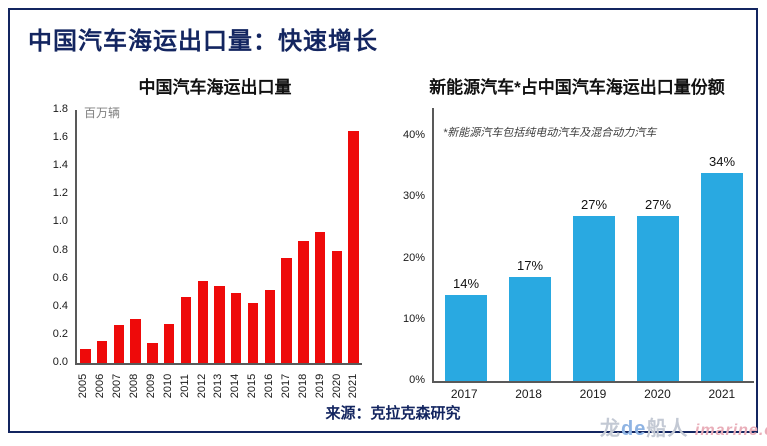 The height and width of the screenshot is (446, 767). I want to click on right-chart-footnote: *新能源汽车包括纯电动汽车及混合动力汽车, so click(550, 133).